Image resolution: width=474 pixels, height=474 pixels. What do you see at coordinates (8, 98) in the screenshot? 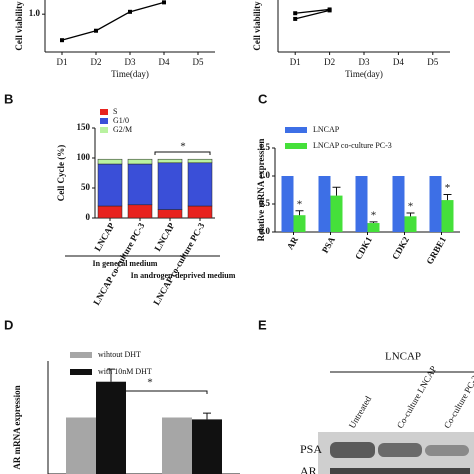
I see `panel-letter: B` at bounding box center [8, 98].